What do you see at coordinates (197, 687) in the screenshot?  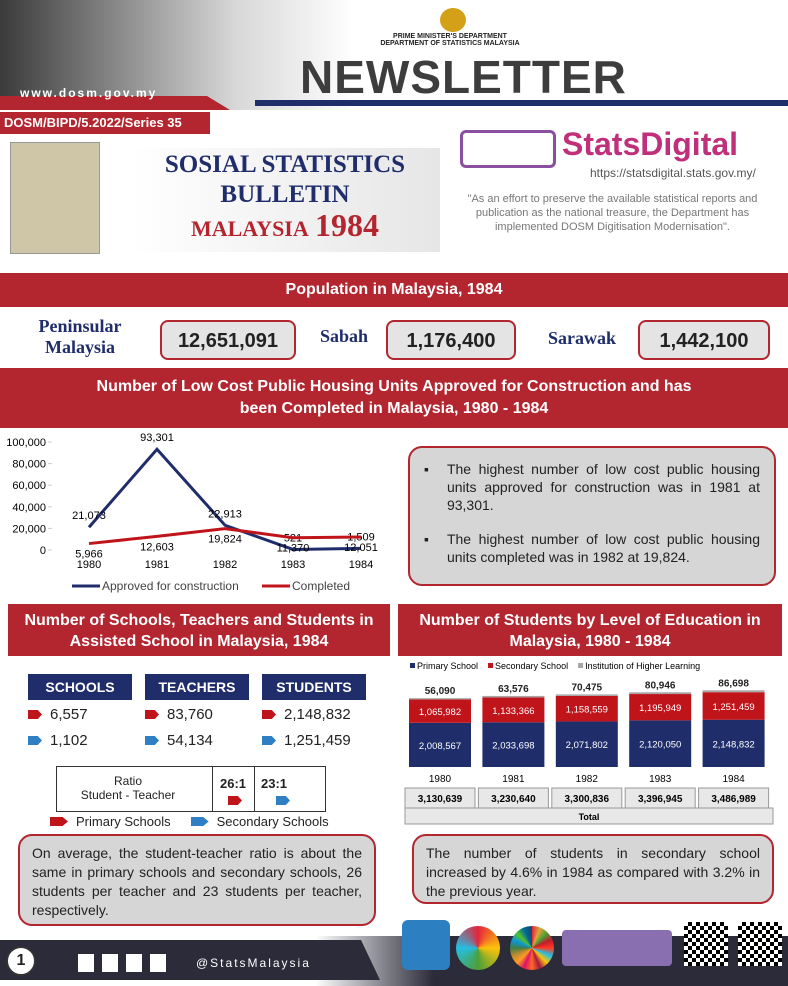 I see `column-header: TEACHERS` at bounding box center [197, 687].